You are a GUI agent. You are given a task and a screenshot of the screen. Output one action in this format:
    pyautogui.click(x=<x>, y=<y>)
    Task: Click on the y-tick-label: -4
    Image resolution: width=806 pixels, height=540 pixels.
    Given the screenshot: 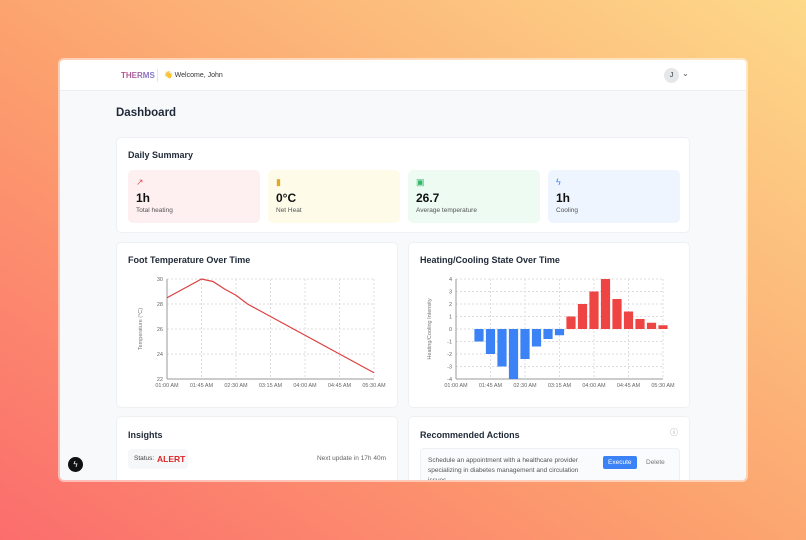 What is the action you would take?
    pyautogui.click(x=449, y=380)
    